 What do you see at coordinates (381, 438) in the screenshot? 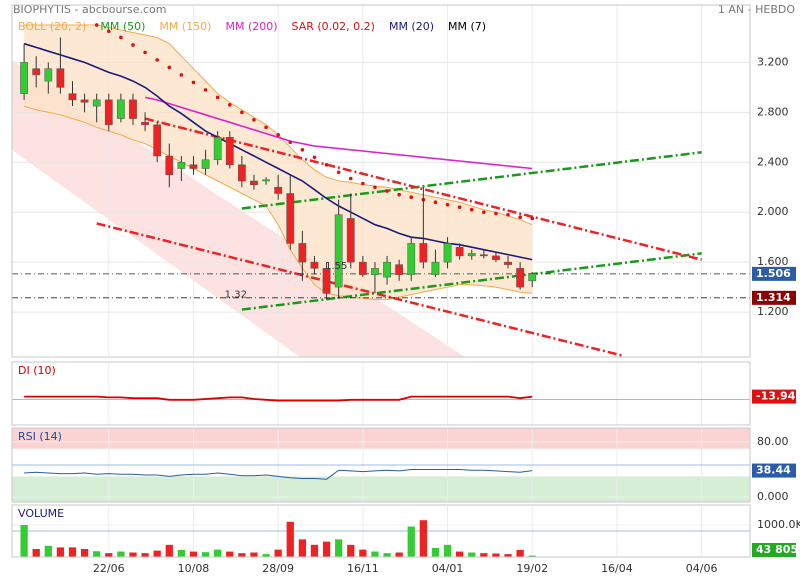
I see `zone` at bounding box center [381, 438].